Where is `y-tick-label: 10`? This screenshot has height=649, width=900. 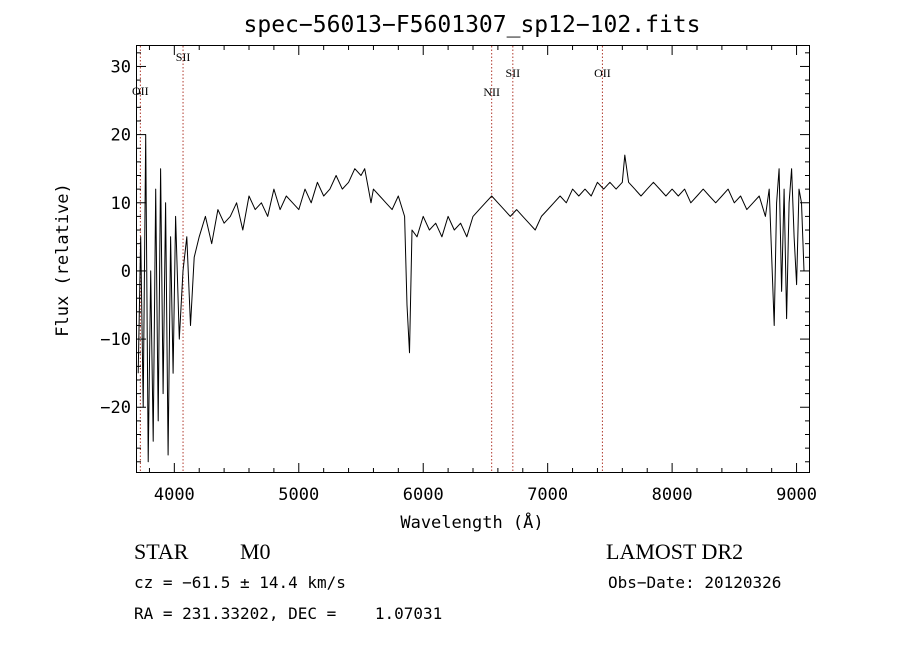 y-tick-label: 10 is located at coordinates (121, 204).